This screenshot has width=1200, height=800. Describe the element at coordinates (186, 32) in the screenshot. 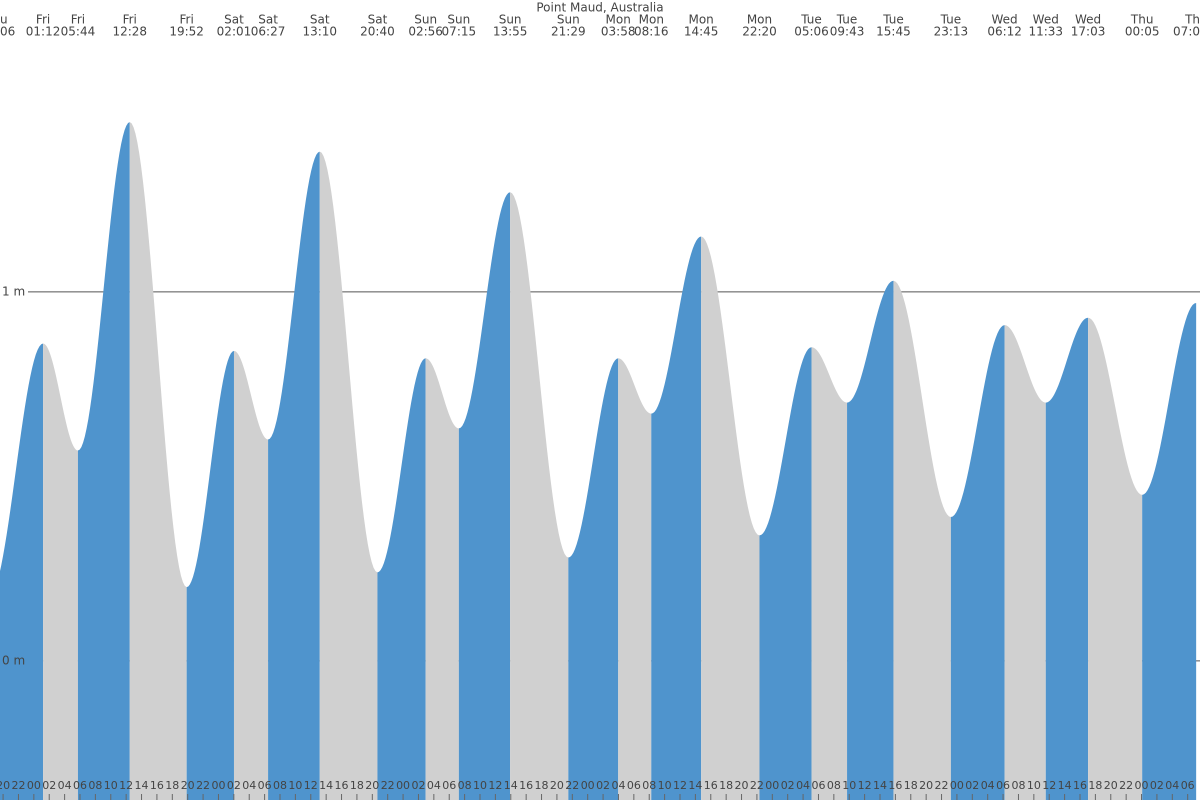

I see `extreme-time: 19:52` at that location.